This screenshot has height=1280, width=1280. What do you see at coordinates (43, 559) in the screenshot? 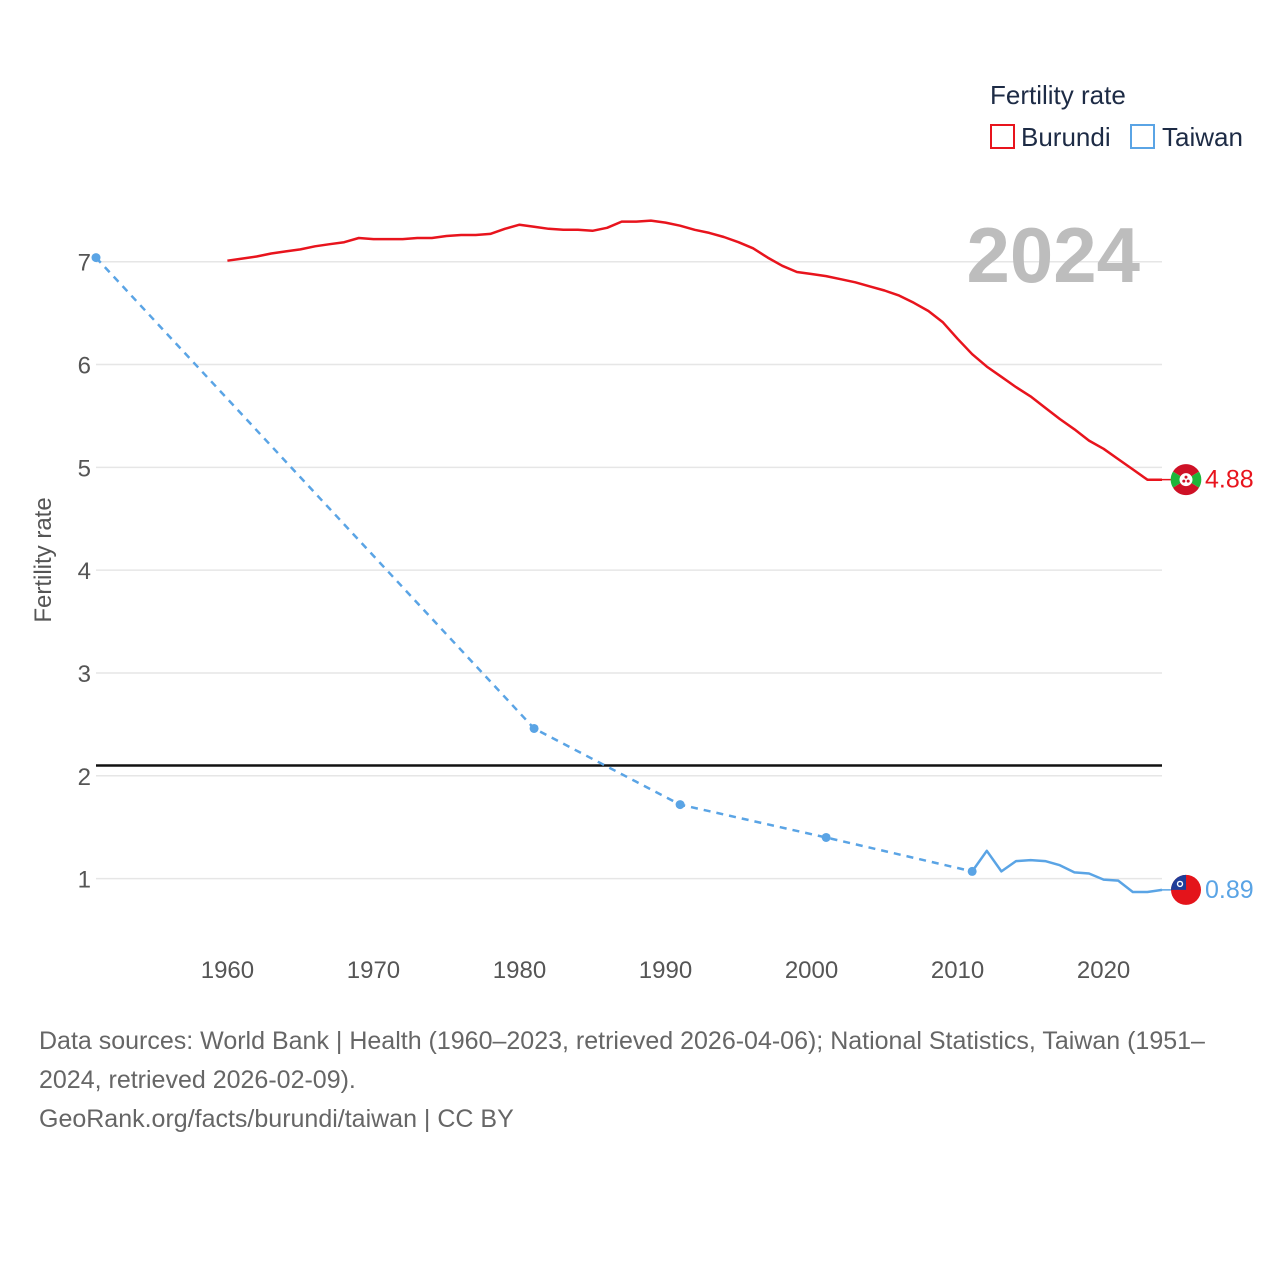
I see `y-axis-title: Fertility rate` at bounding box center [43, 559].